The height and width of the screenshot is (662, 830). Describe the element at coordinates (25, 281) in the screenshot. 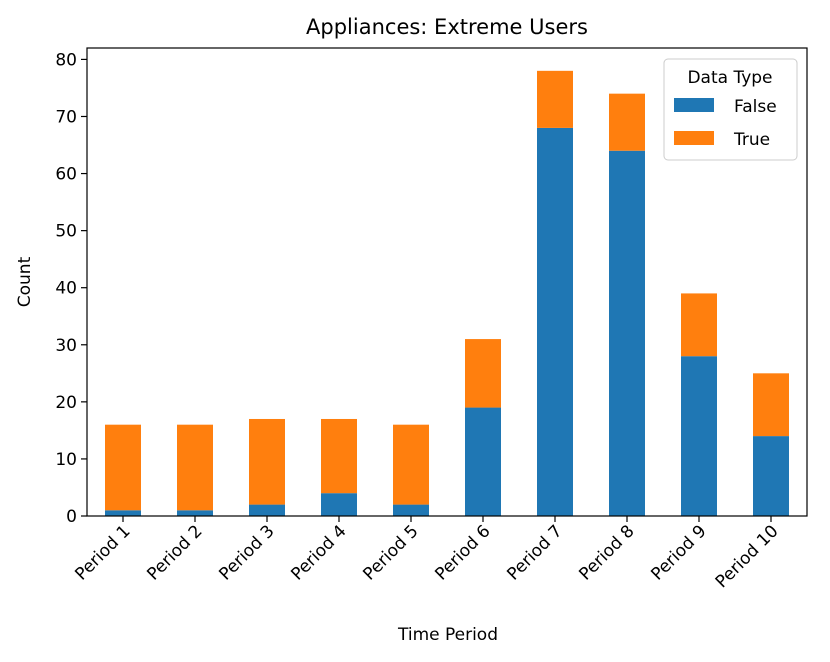

I see `y-axis-title: Count` at that location.